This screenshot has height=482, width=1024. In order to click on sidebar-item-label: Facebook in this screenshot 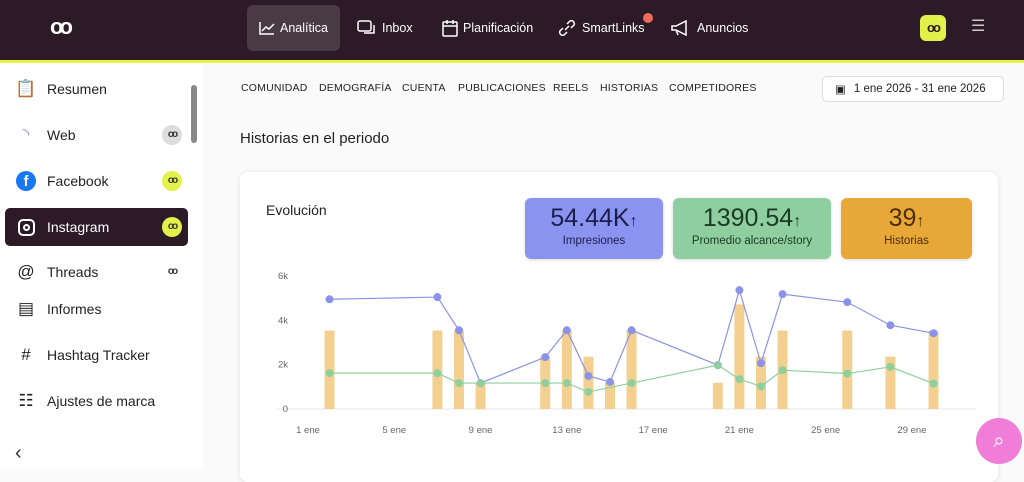, I will do `click(78, 181)`.